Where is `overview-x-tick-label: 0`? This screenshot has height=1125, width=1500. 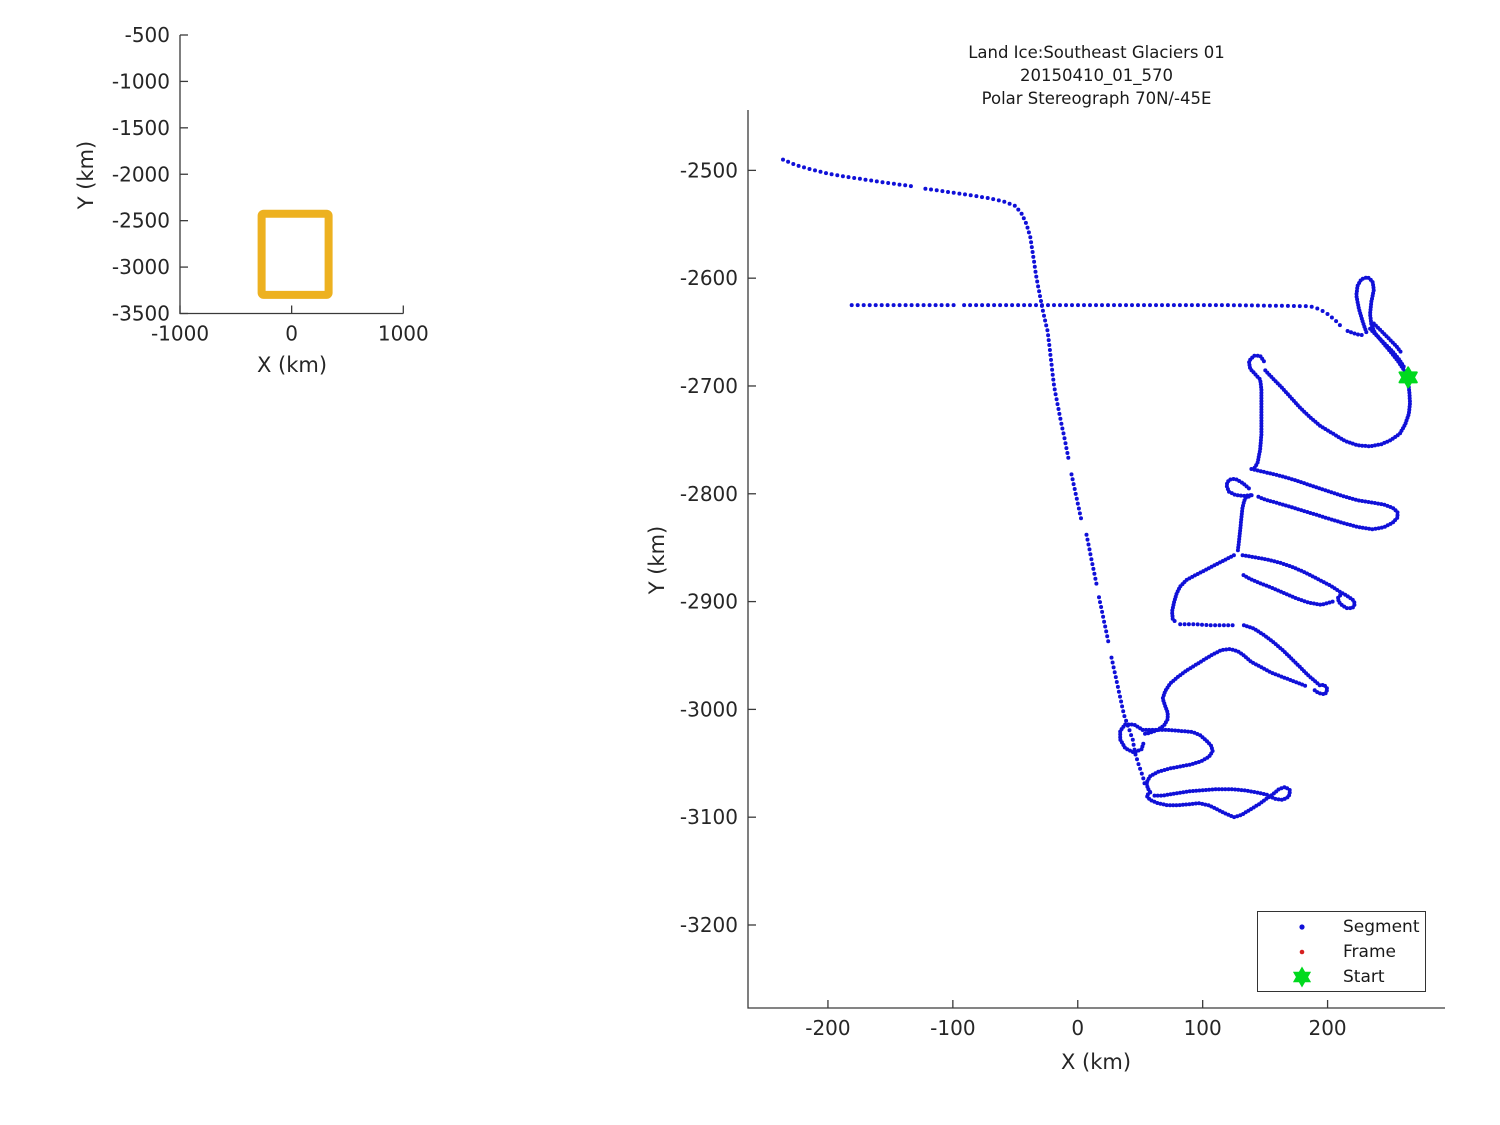 overview-x-tick-label: 0 is located at coordinates (291, 334).